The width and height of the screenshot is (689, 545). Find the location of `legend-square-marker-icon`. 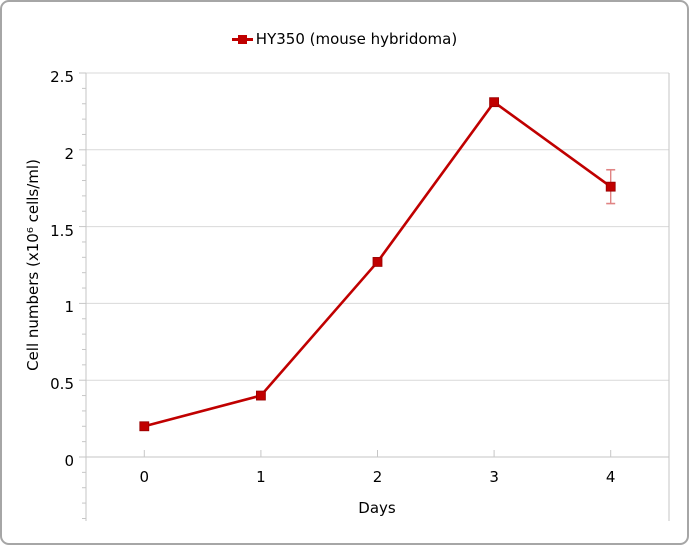

legend-square-marker-icon is located at coordinates (242, 39).